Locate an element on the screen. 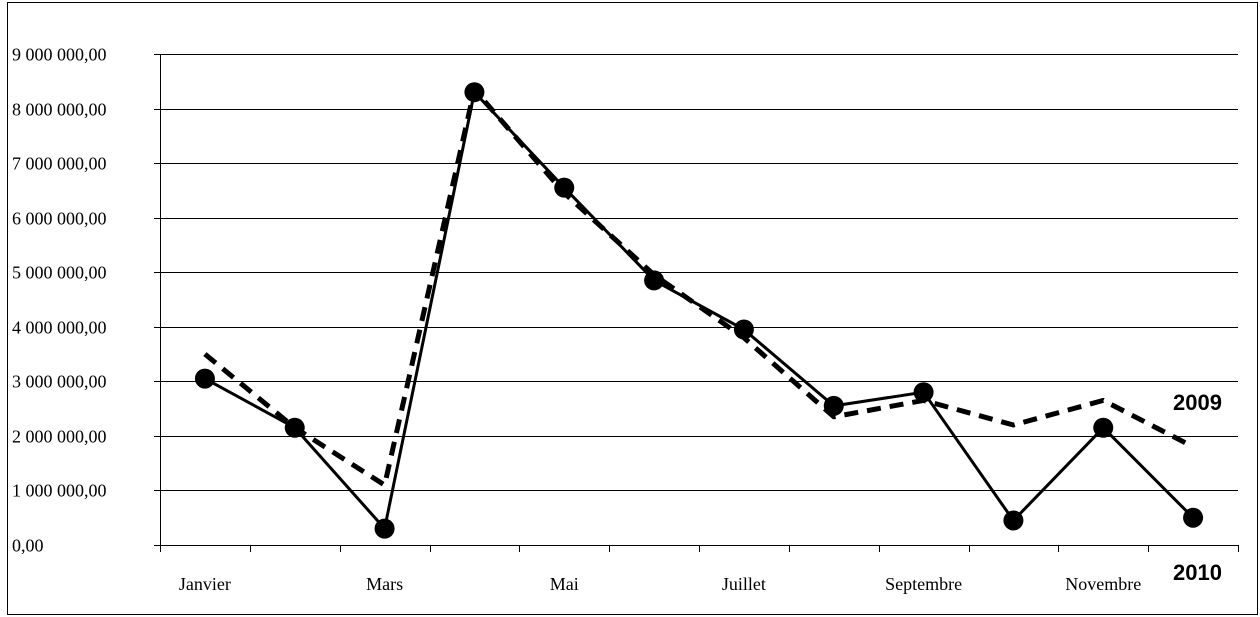 Image resolution: width=1260 pixels, height=617 pixels. y-tick-label: 1 000 000,00 is located at coordinates (59, 491).